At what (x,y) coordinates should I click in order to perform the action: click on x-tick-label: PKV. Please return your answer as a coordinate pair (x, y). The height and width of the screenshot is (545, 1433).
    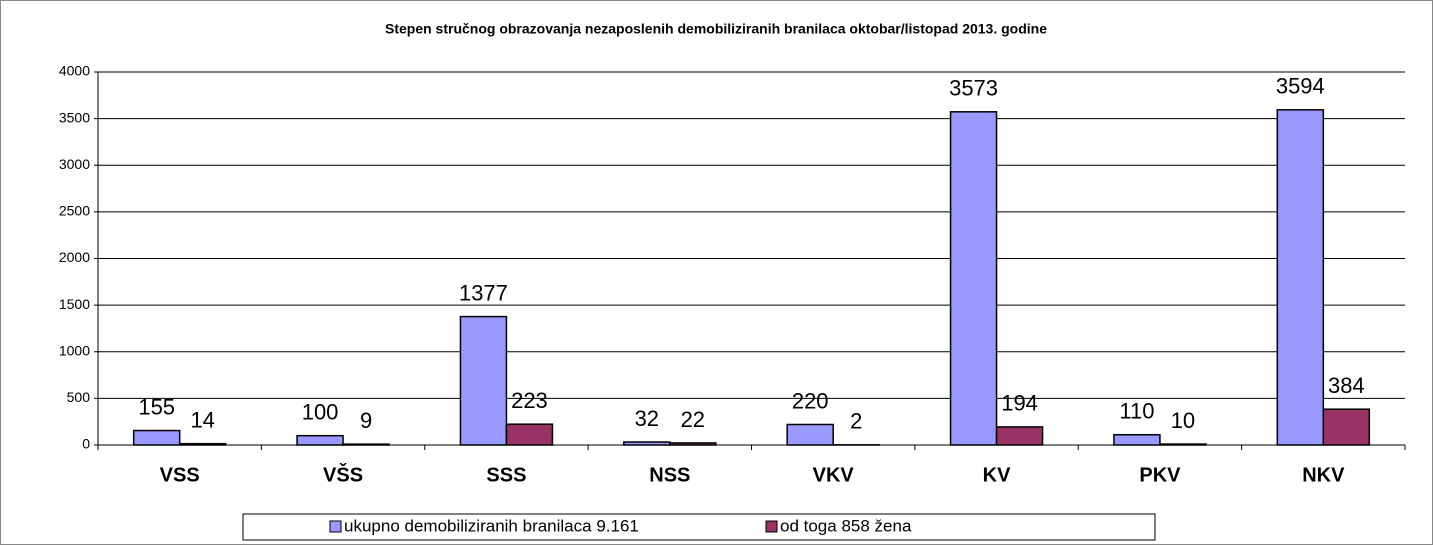
    Looking at the image, I should click on (1160, 475).